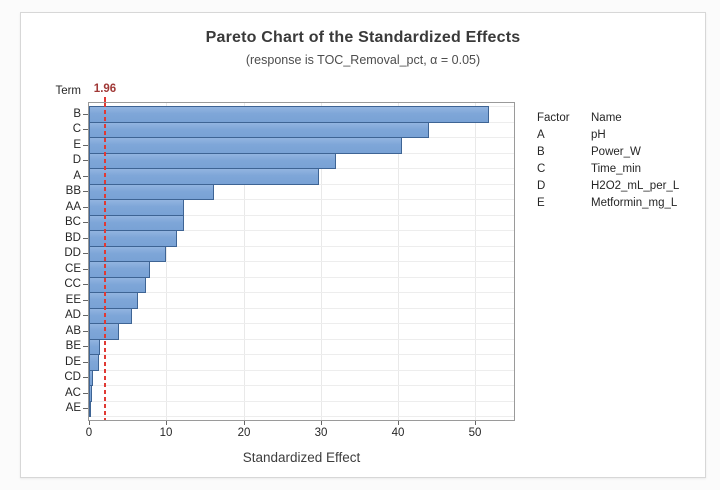  Describe the element at coordinates (541, 203) in the screenshot. I see `legend-factor-code: E` at that location.